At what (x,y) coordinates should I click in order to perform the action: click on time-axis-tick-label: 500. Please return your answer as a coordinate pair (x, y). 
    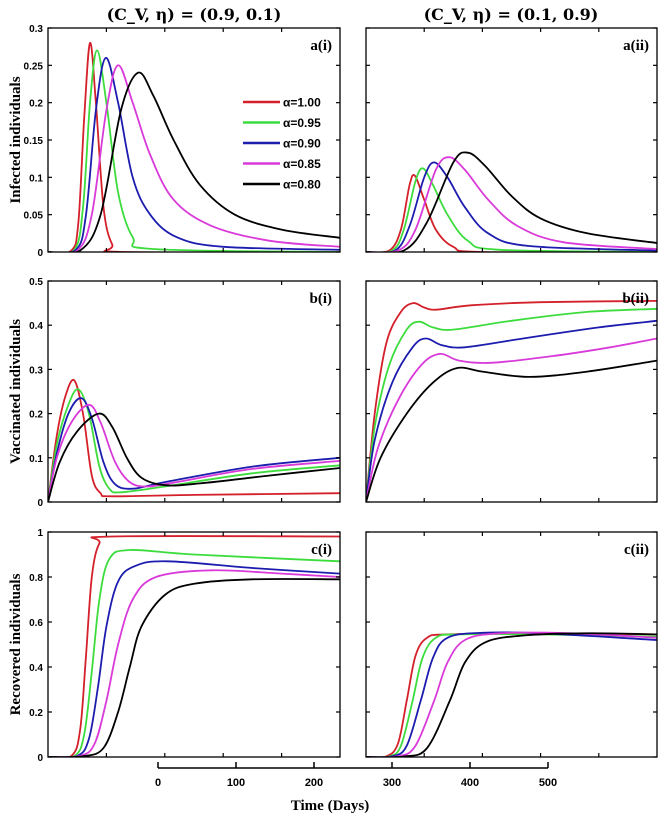
    Looking at the image, I should click on (548, 783).